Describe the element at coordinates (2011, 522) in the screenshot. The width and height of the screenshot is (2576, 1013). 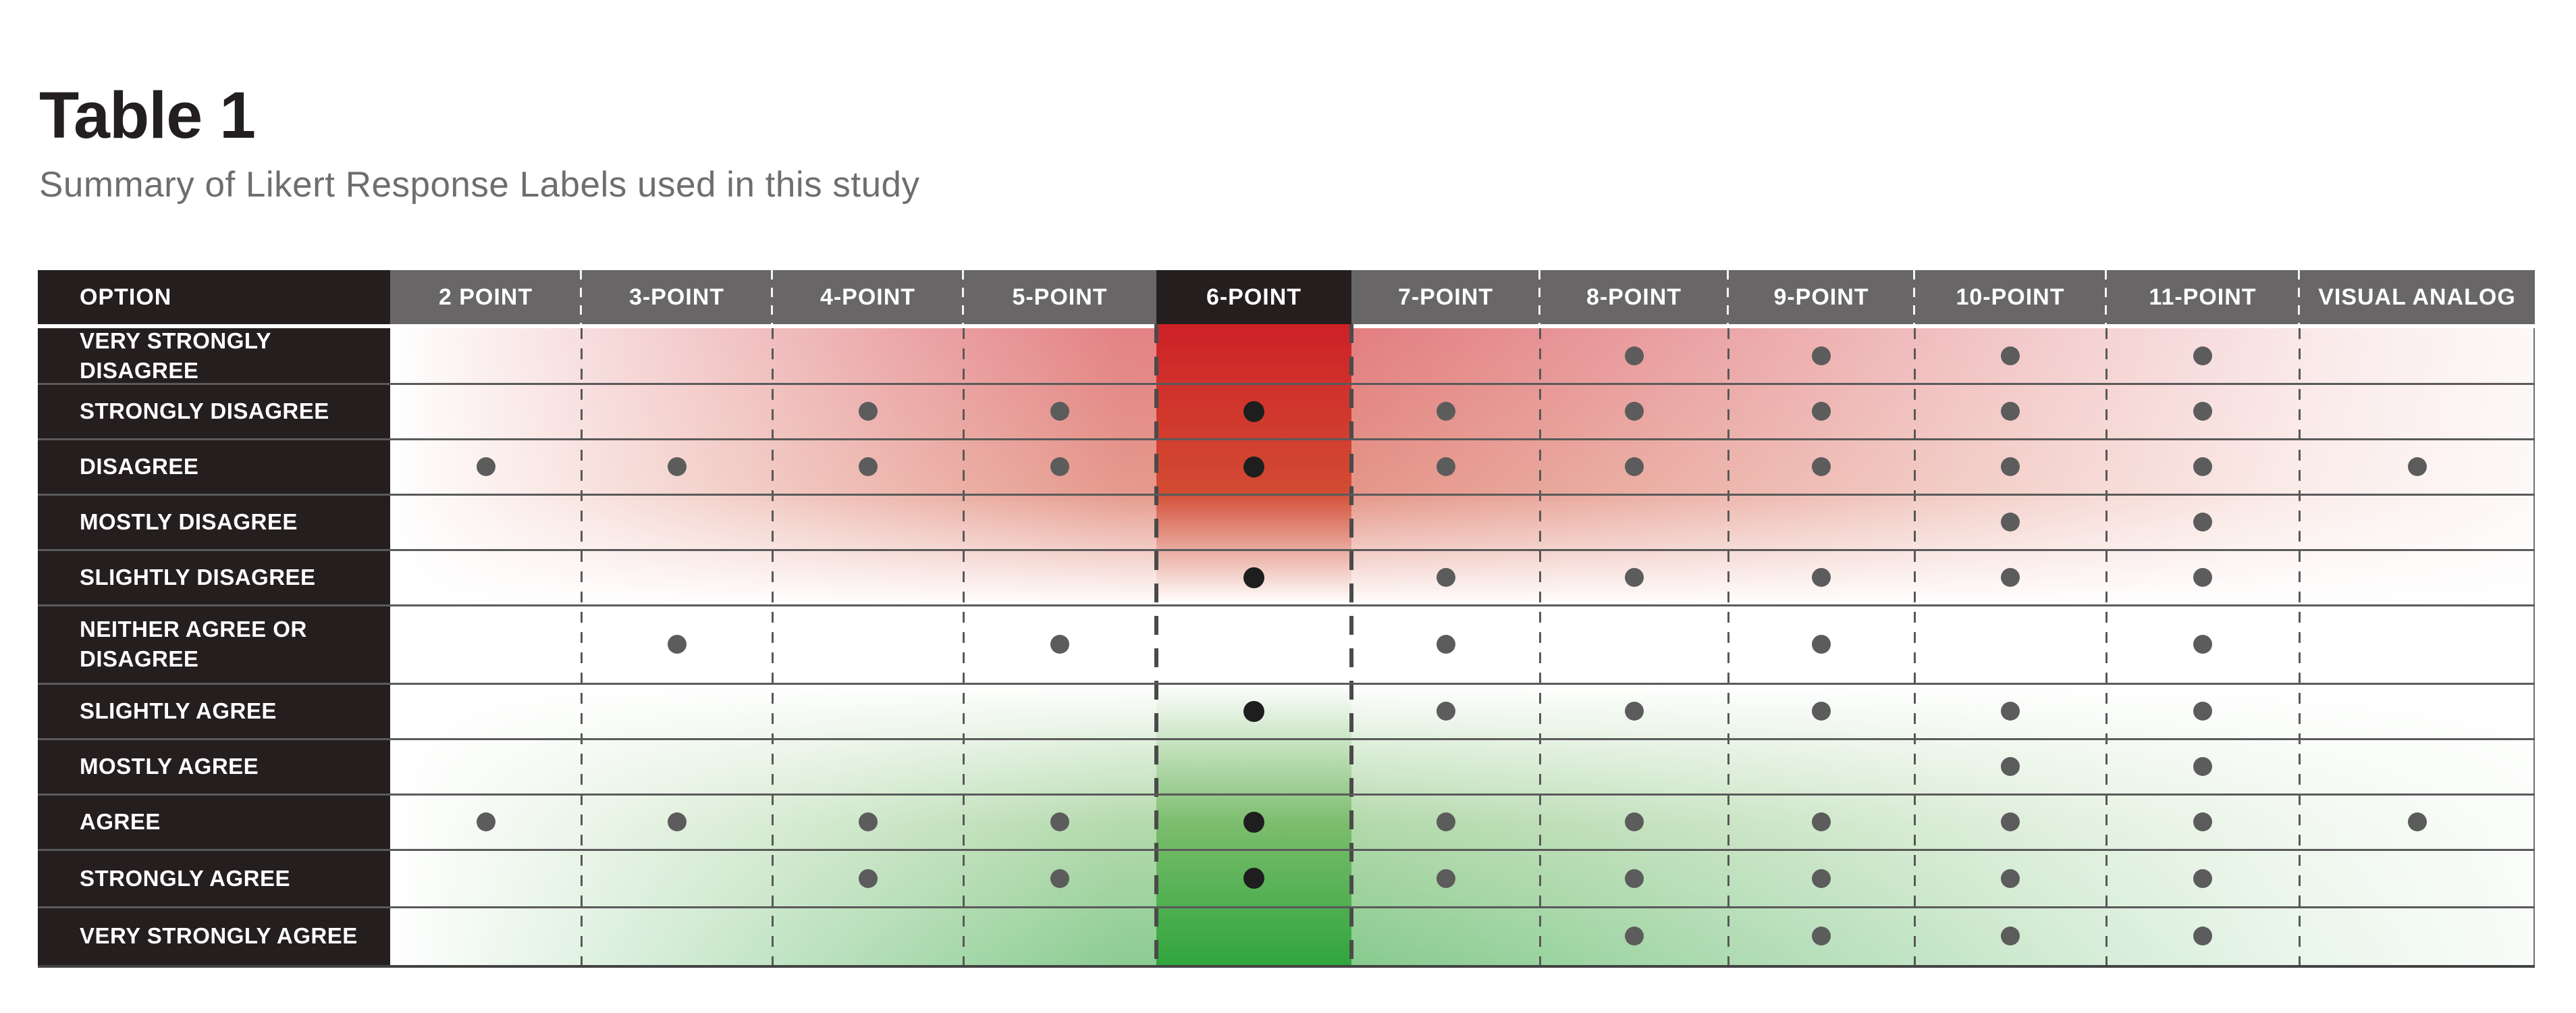
I see `dot-mostly-disagree-10-point` at that location.